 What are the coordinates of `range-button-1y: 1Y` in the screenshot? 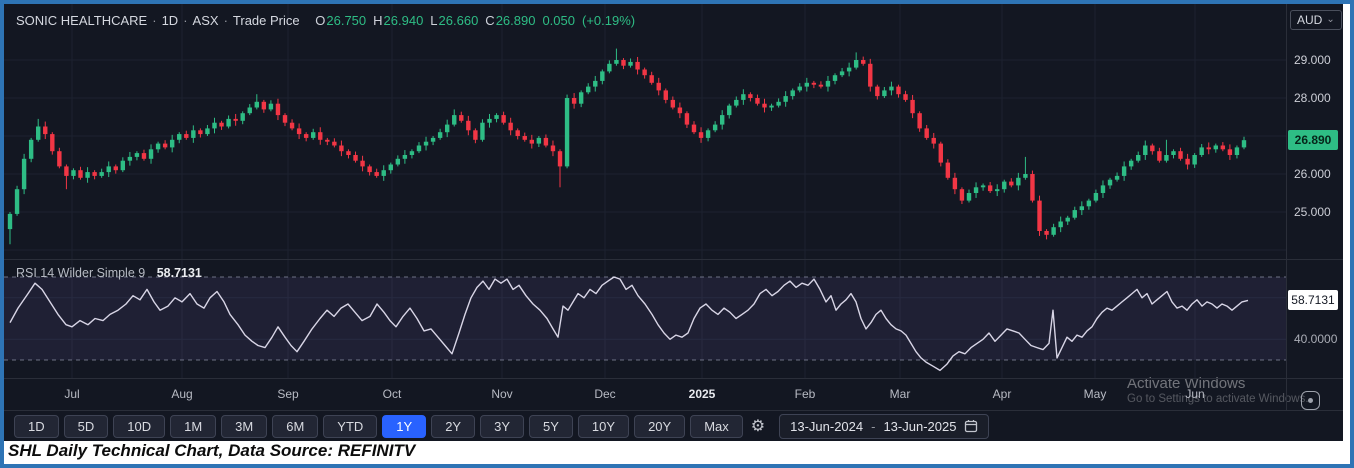 It's located at (404, 426).